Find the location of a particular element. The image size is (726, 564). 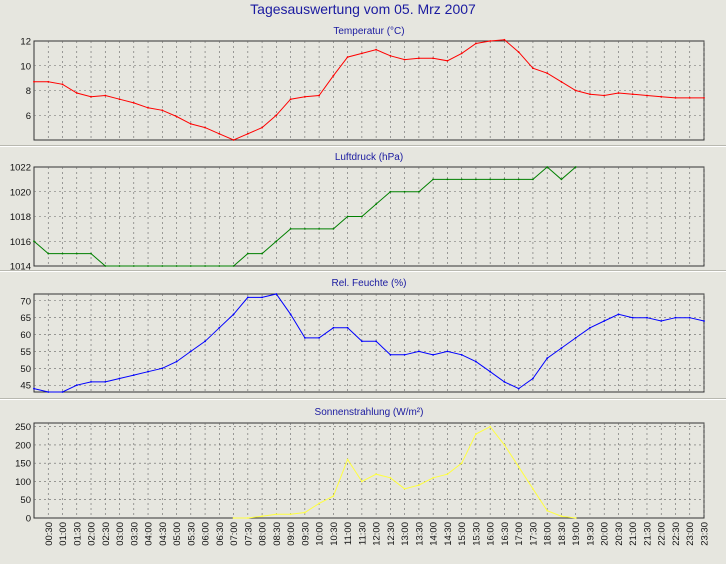

x-tick-label: 01:00 is located at coordinates (63, 534).